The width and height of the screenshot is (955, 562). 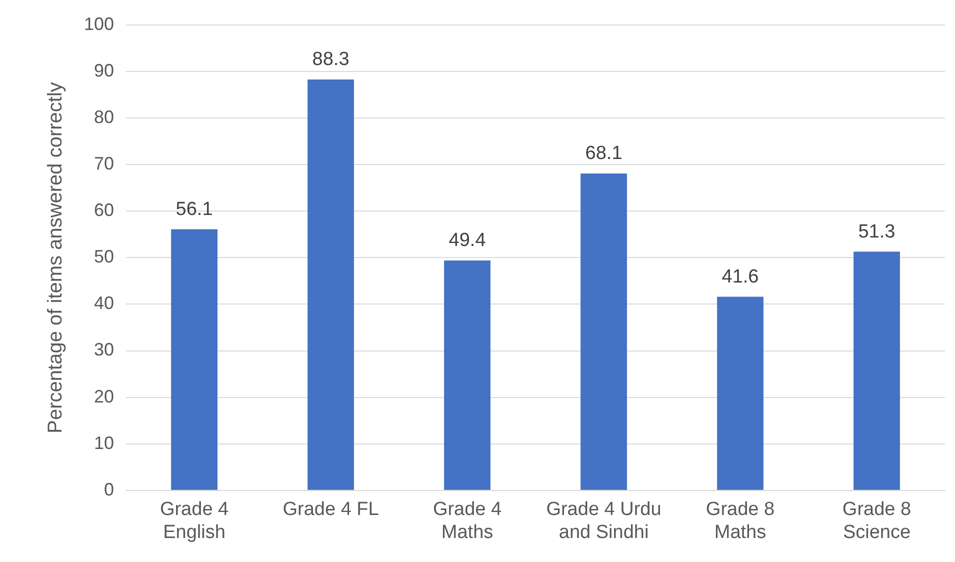 I want to click on data-label: 51.3, so click(x=877, y=231).